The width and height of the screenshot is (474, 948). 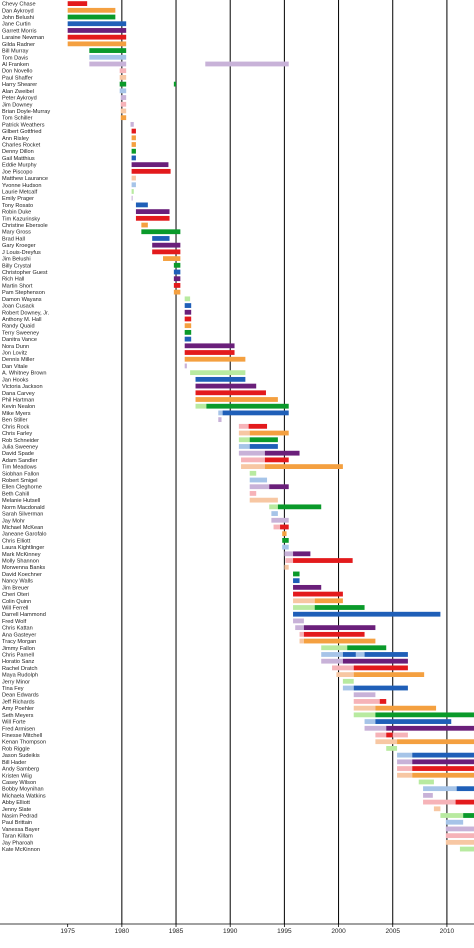 I want to click on cast-name-label: Nancy Walls, so click(x=17, y=582).